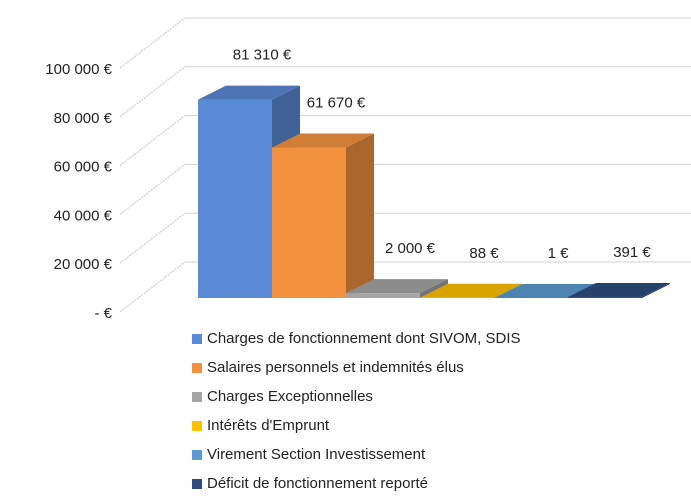 The width and height of the screenshot is (691, 504). I want to click on legend-label: Charges Exceptionnelles, so click(290, 396).